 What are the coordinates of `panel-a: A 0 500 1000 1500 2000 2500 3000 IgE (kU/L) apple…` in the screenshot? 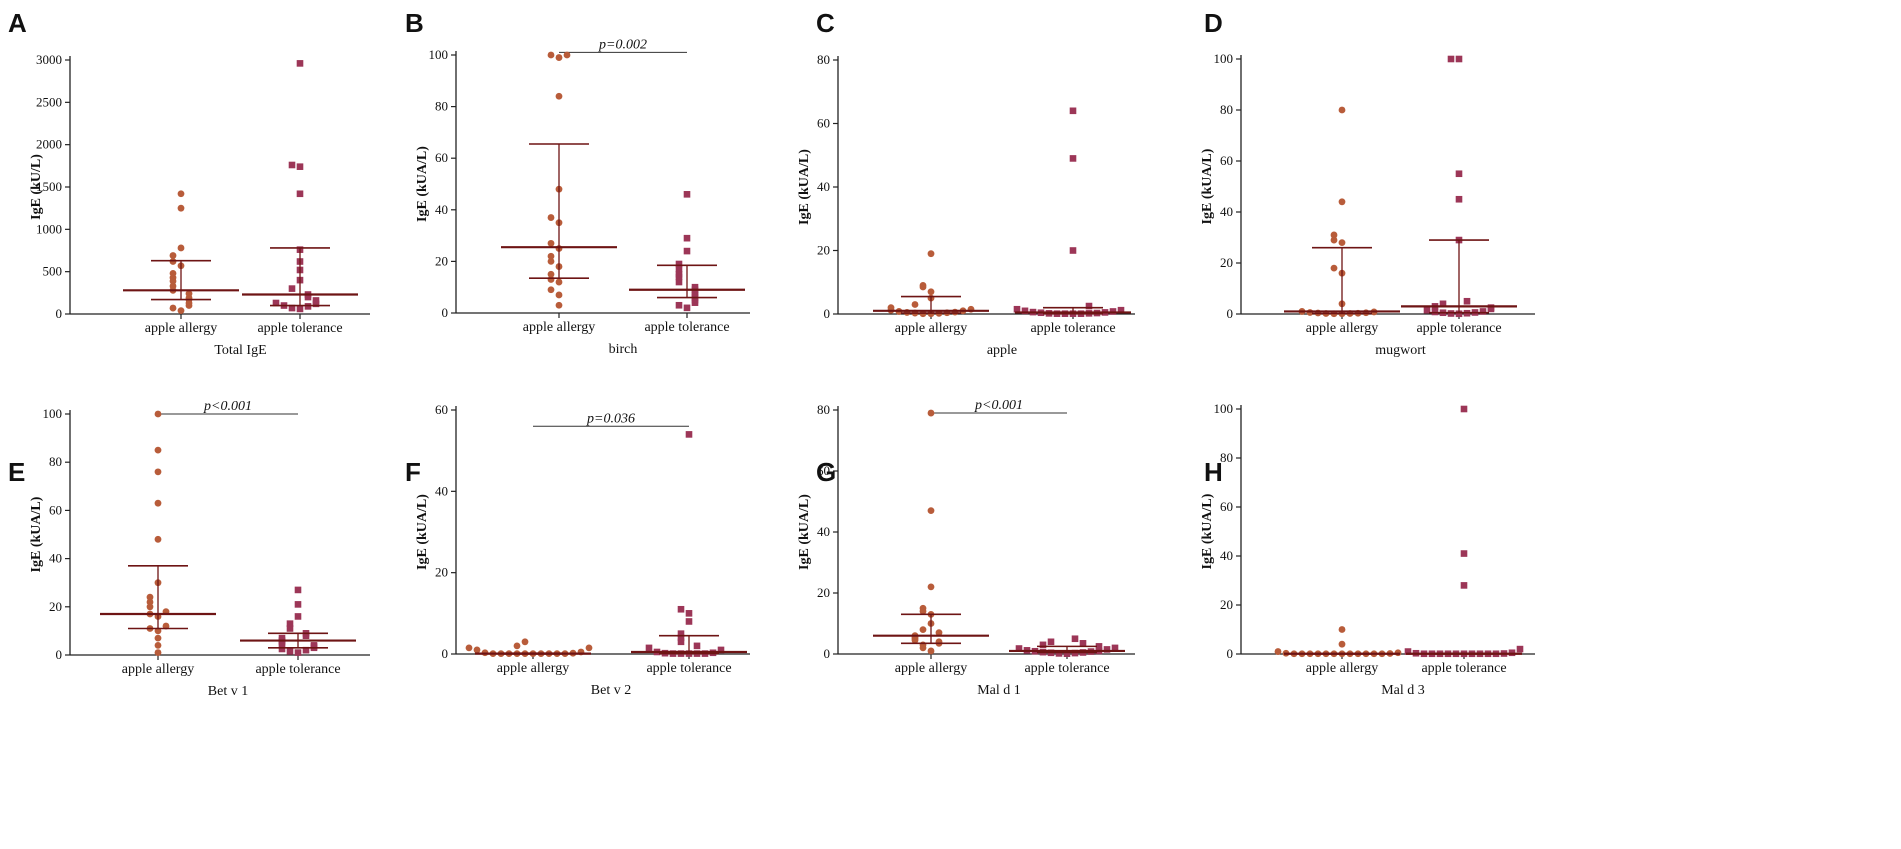 It's located at (189, 183).